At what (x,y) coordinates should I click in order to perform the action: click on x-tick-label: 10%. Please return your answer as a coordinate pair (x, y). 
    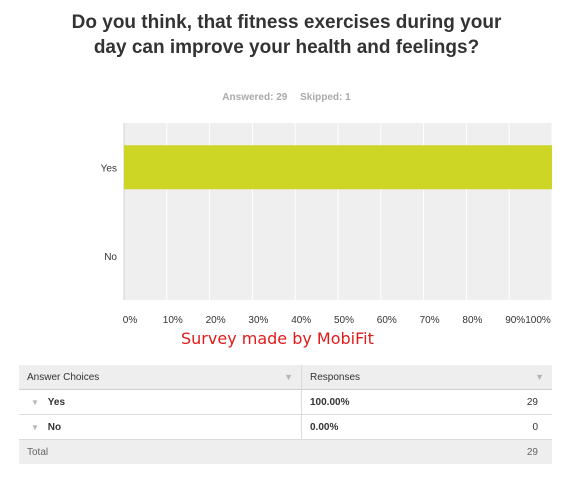
    Looking at the image, I should click on (173, 320).